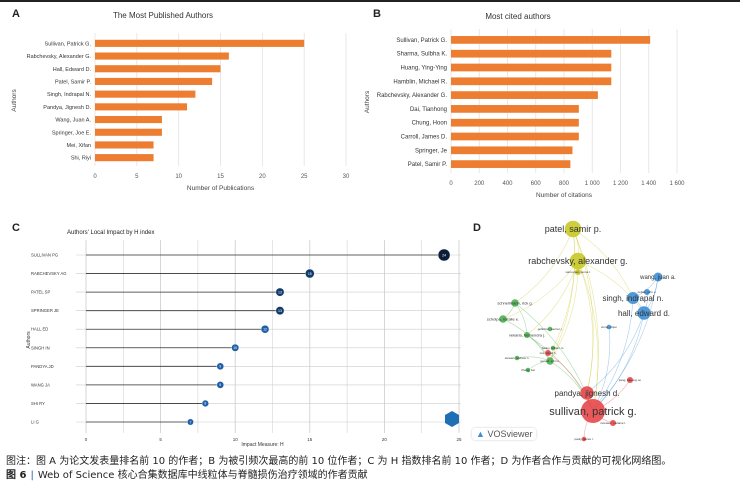 The width and height of the screenshot is (740, 490). I want to click on y-tick-label: Springer, Je, so click(431, 151).